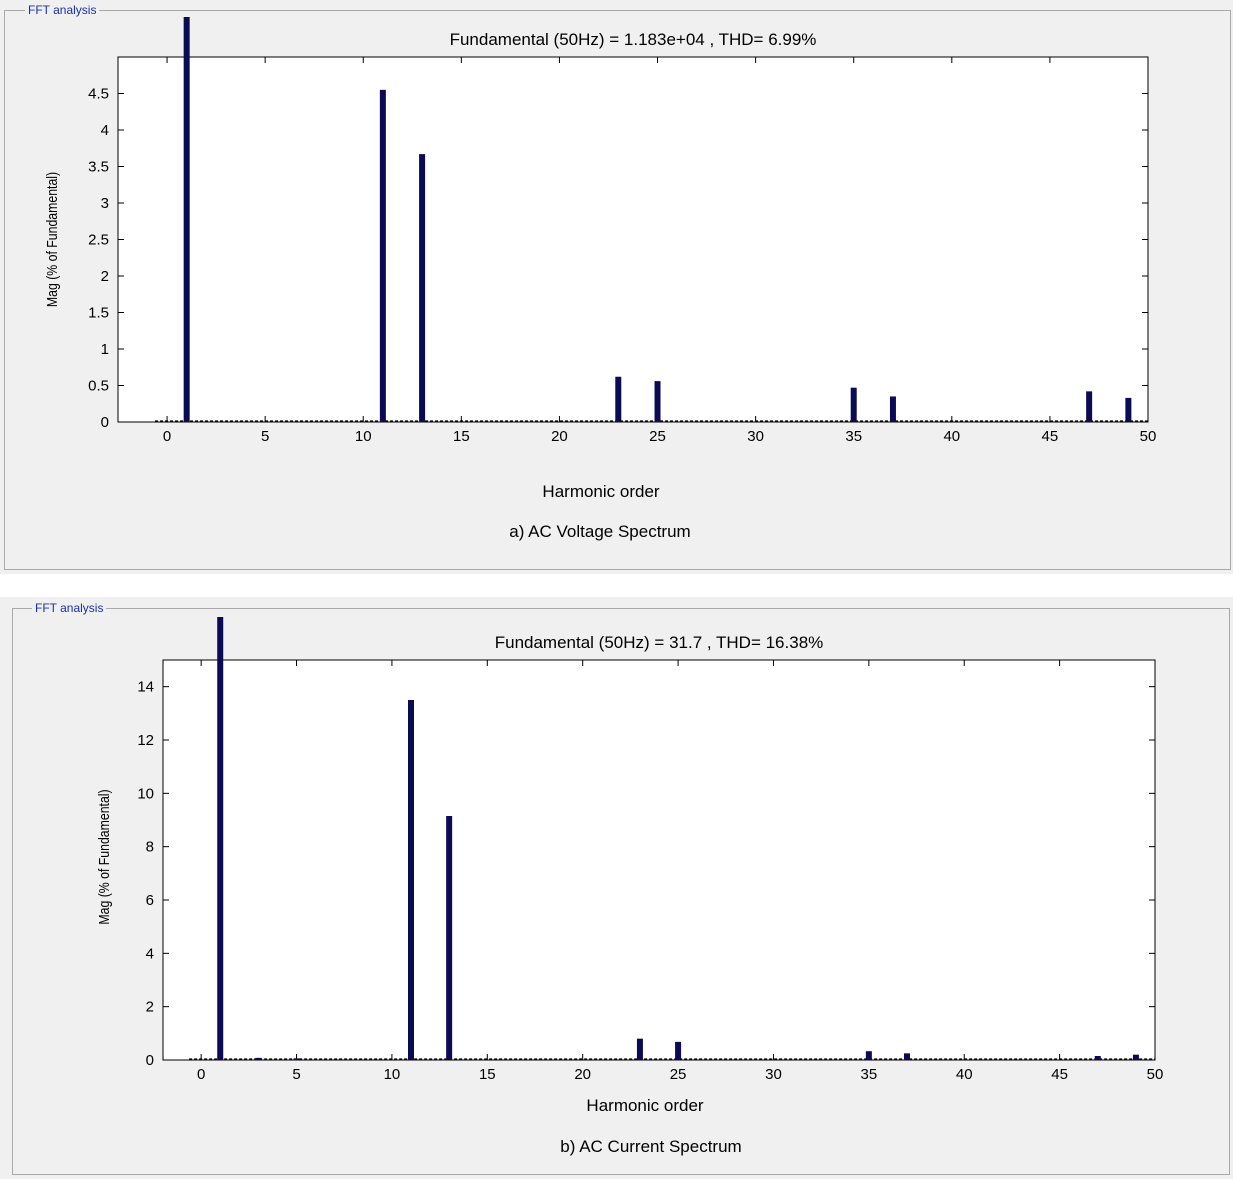 This screenshot has height=1179, width=1233. Describe the element at coordinates (98, 167) in the screenshot. I see `y-tick-label: 3.5` at that location.